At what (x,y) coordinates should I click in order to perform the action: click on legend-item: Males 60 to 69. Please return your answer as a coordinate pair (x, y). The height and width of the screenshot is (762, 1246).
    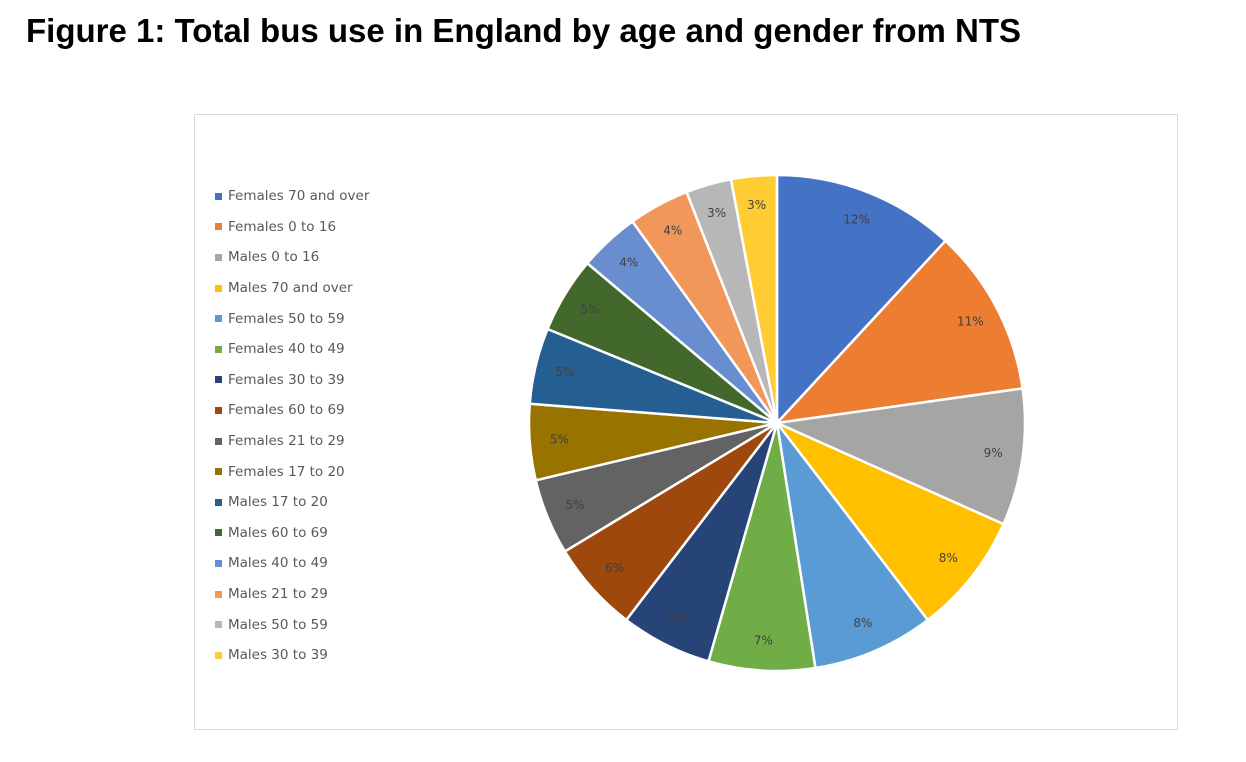
    Looking at the image, I should click on (292, 533).